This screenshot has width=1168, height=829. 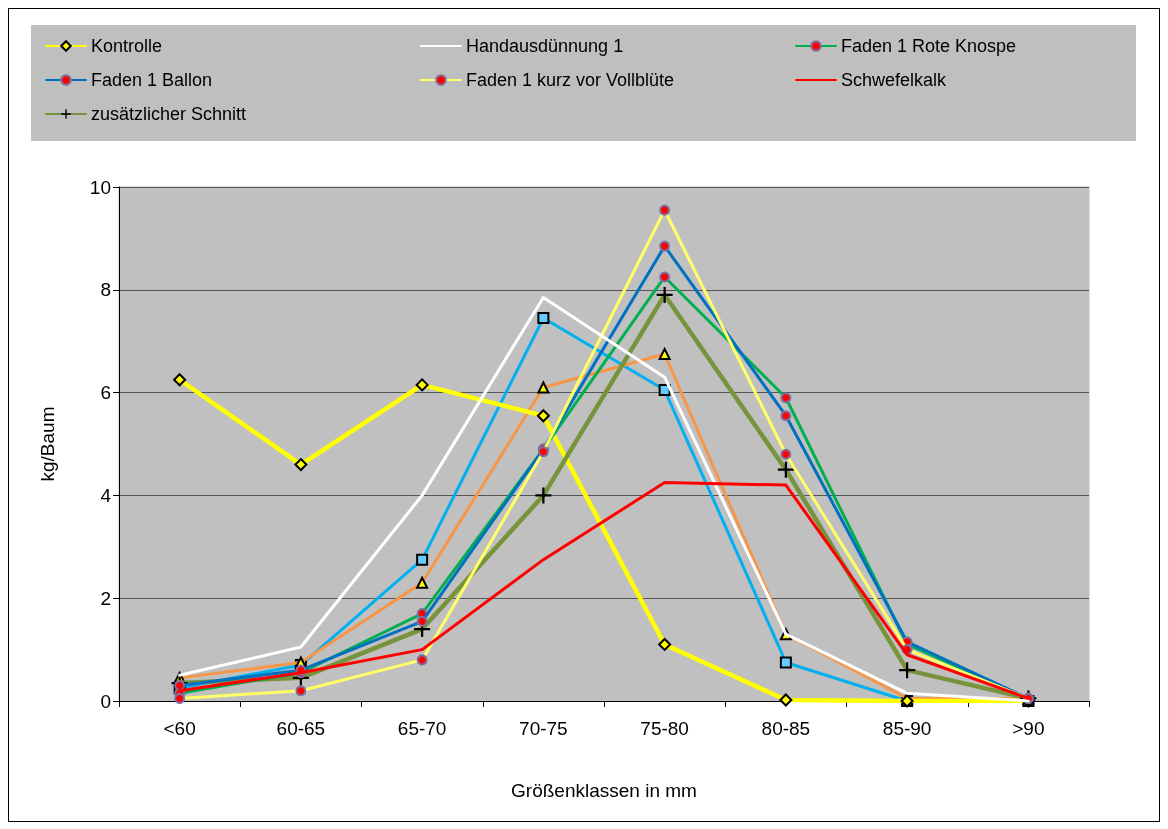 What do you see at coordinates (907, 728) in the screenshot?
I see `x-tick-label: 85-90` at bounding box center [907, 728].